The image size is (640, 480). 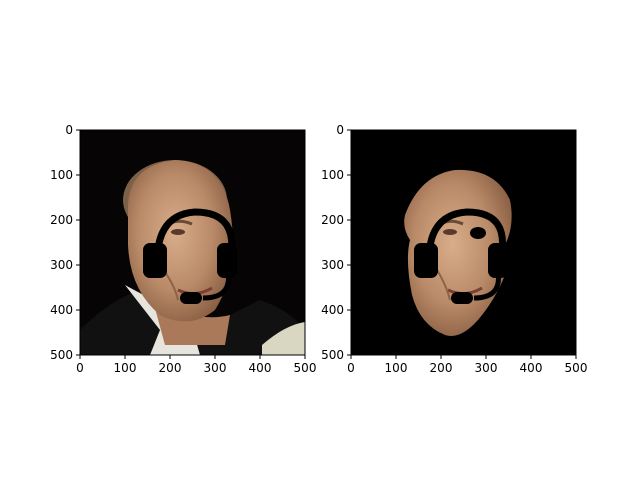 What do you see at coordinates (227, 260) in the screenshot?
I see `ear-cup-right-shape` at bounding box center [227, 260].